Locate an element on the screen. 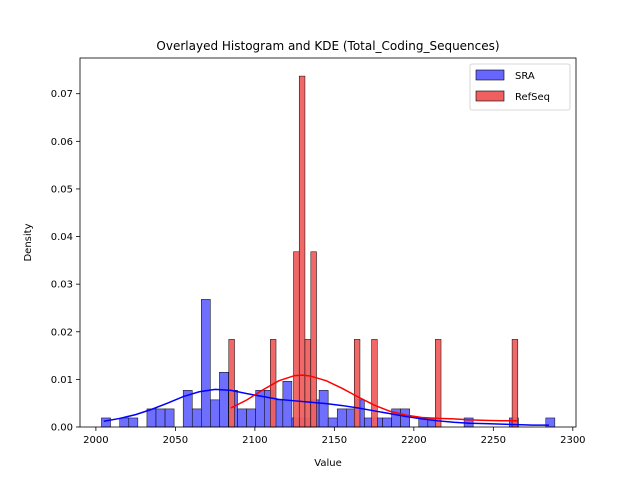 Image resolution: width=640 pixels, height=480 pixels. sra-kde-line is located at coordinates (326, 407).